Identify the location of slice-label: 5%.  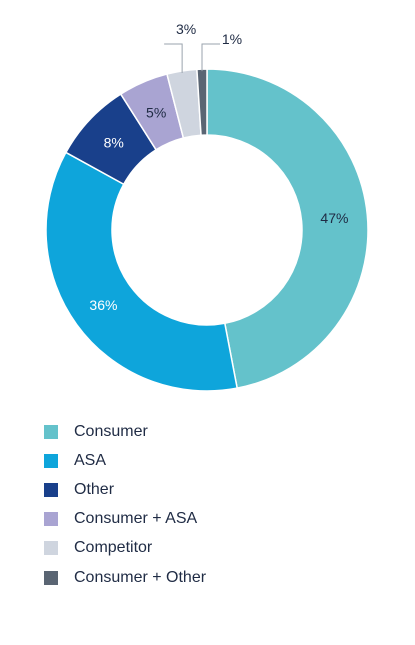
(156, 113).